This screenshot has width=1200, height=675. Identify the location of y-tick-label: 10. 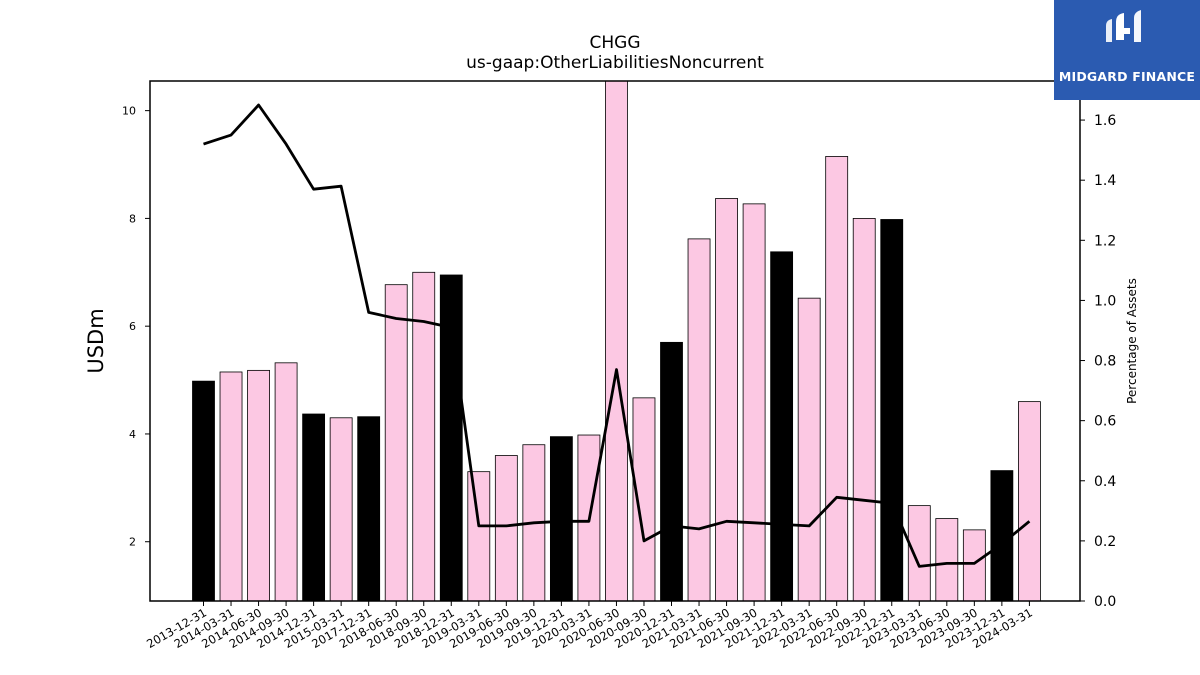
(129, 111).